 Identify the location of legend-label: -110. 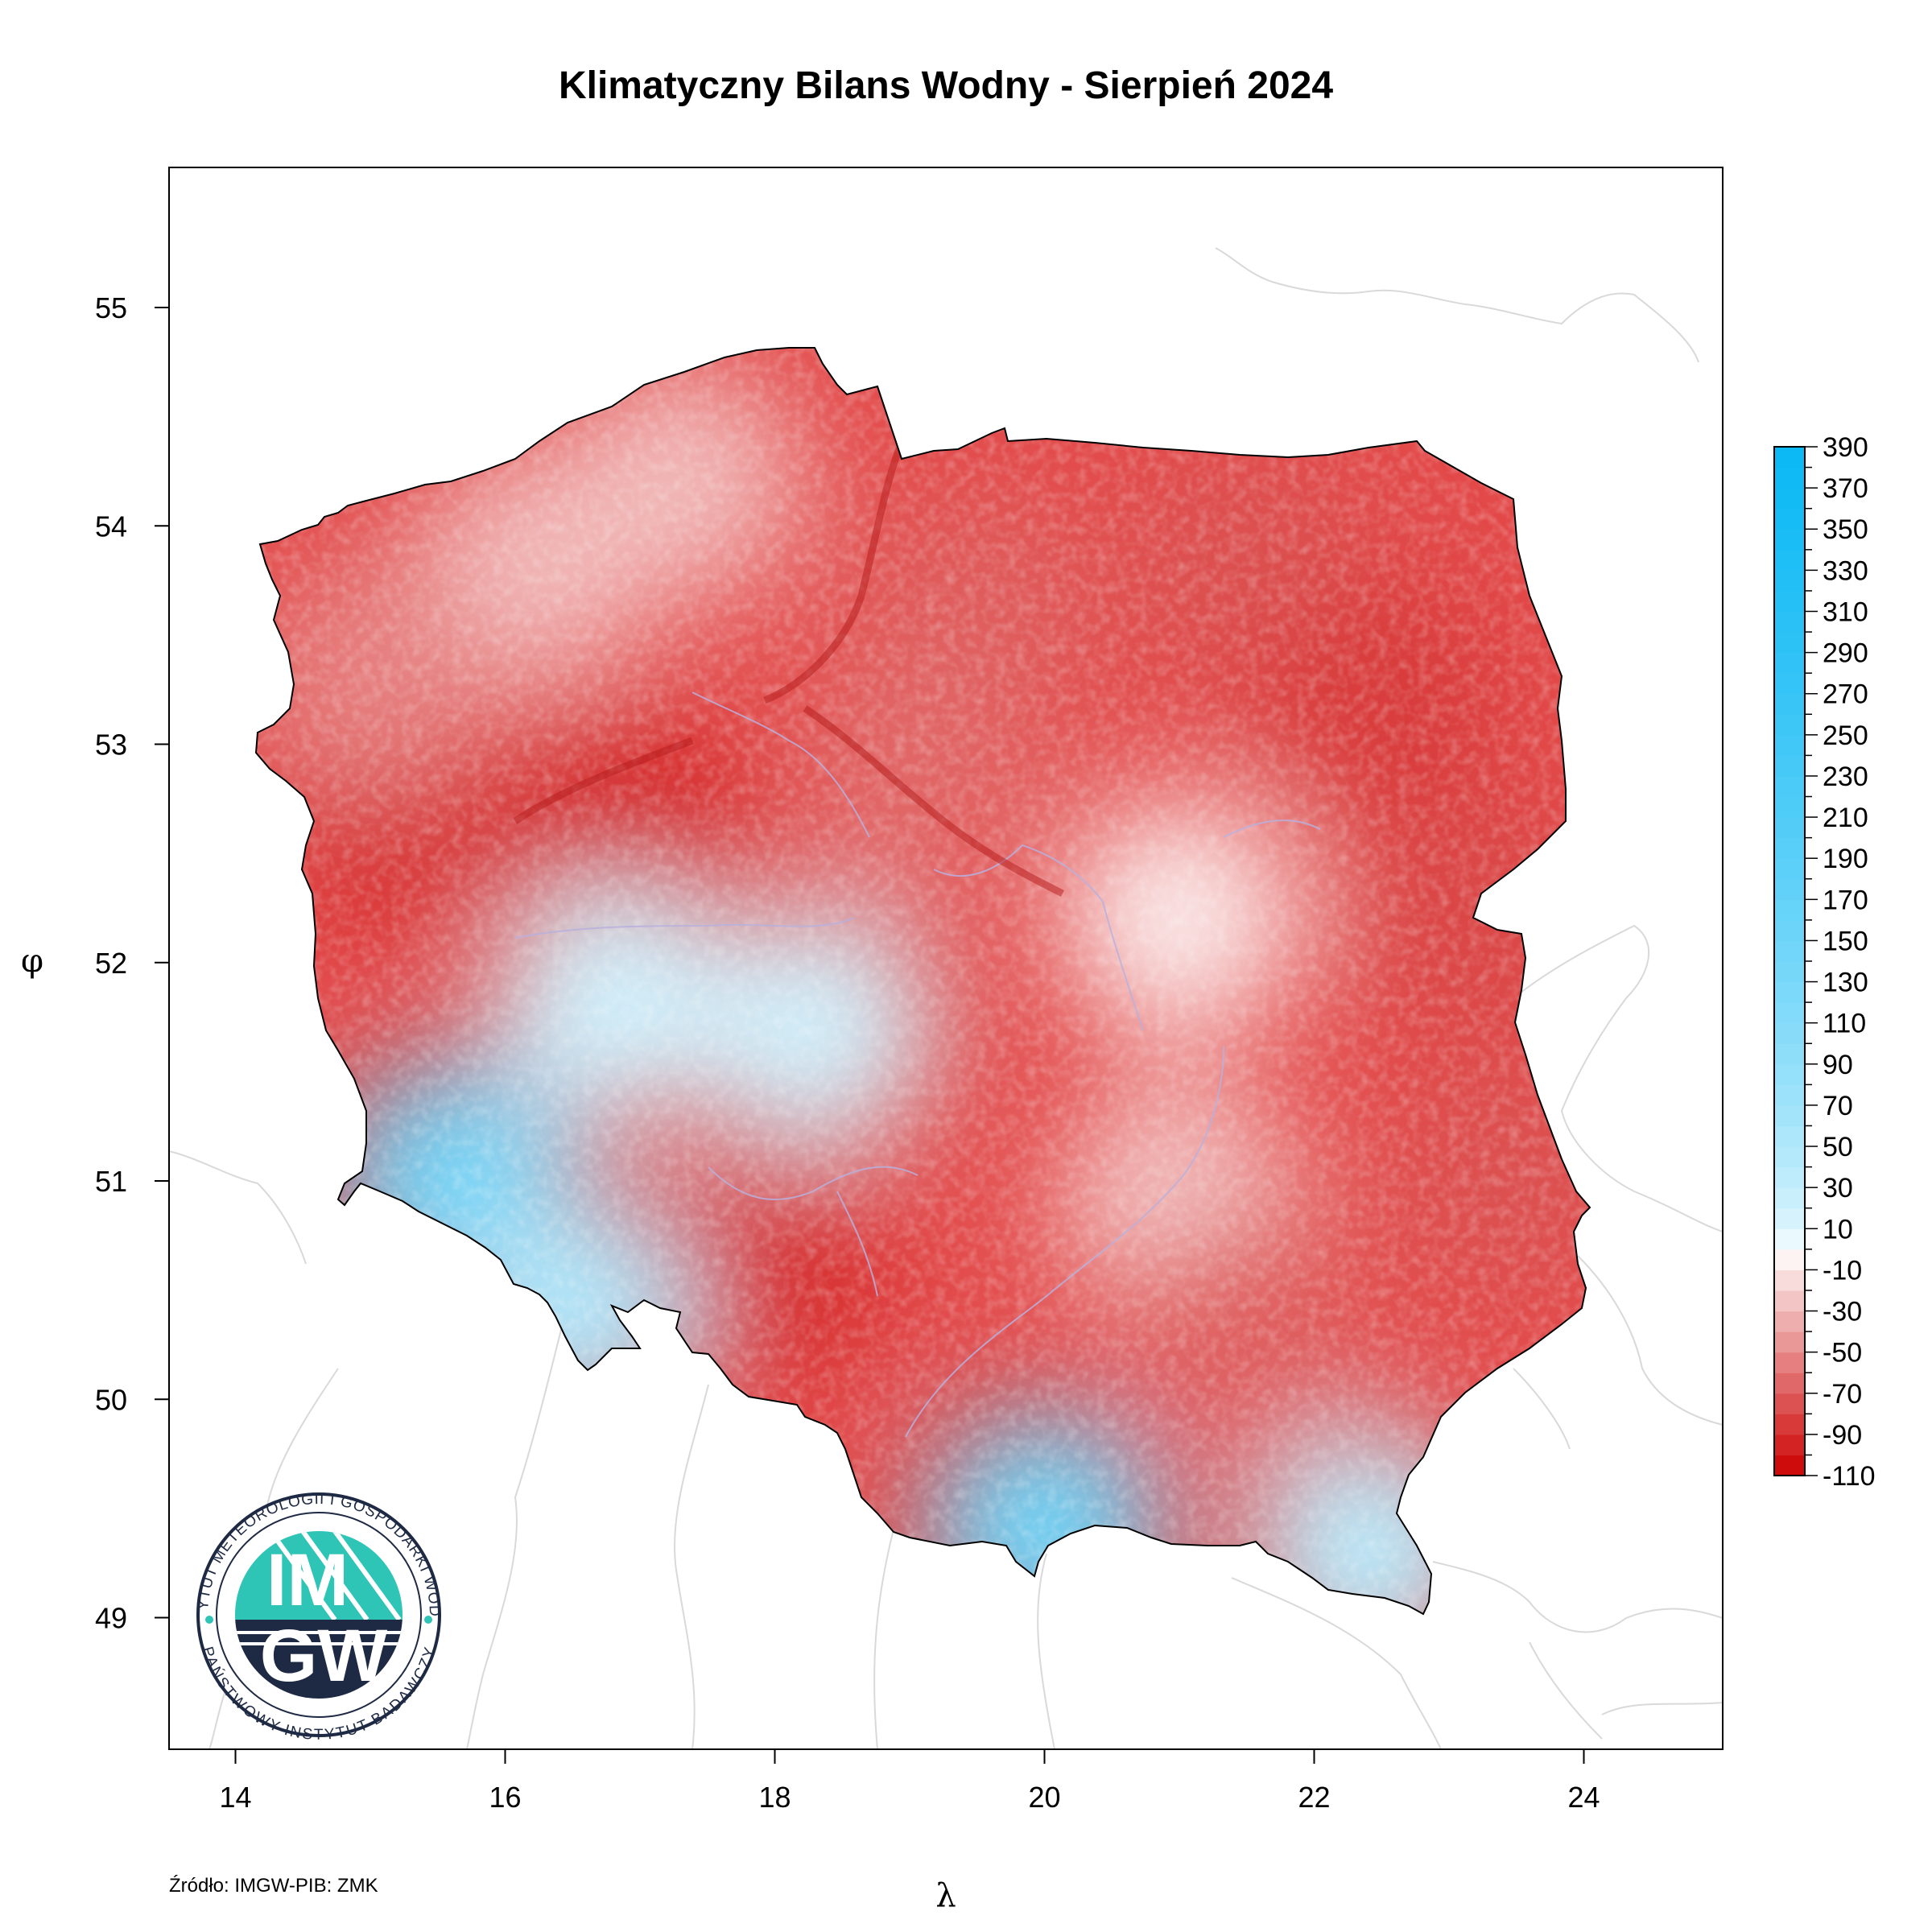
(1850, 1476).